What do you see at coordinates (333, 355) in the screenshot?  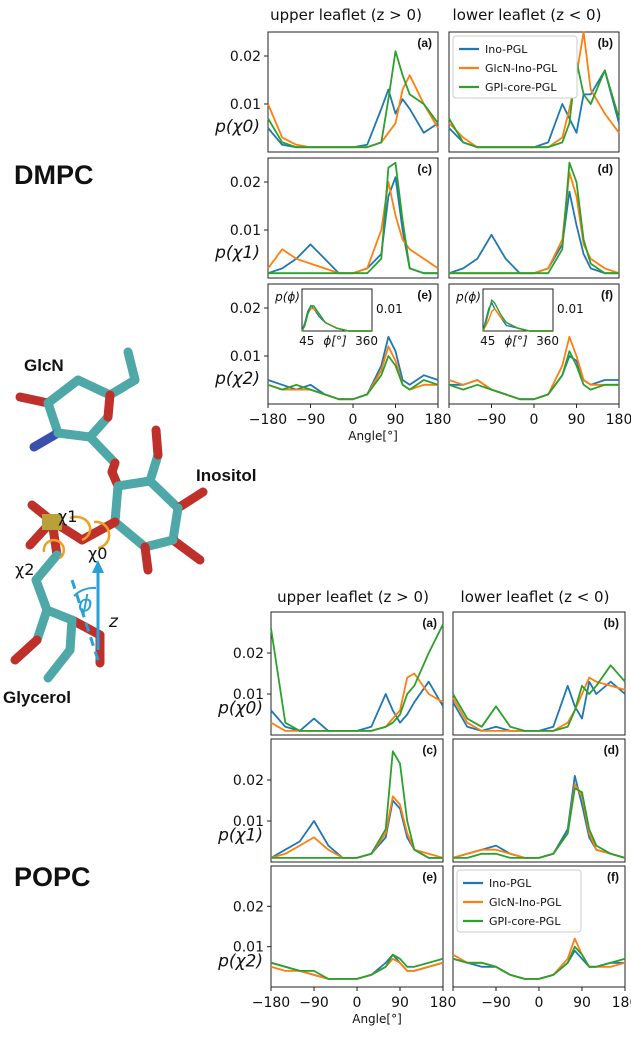 I see `dmpc-panel-e: (e) 0.01 0.02 p(χ2) −180 −90 0 90 180` at bounding box center [333, 355].